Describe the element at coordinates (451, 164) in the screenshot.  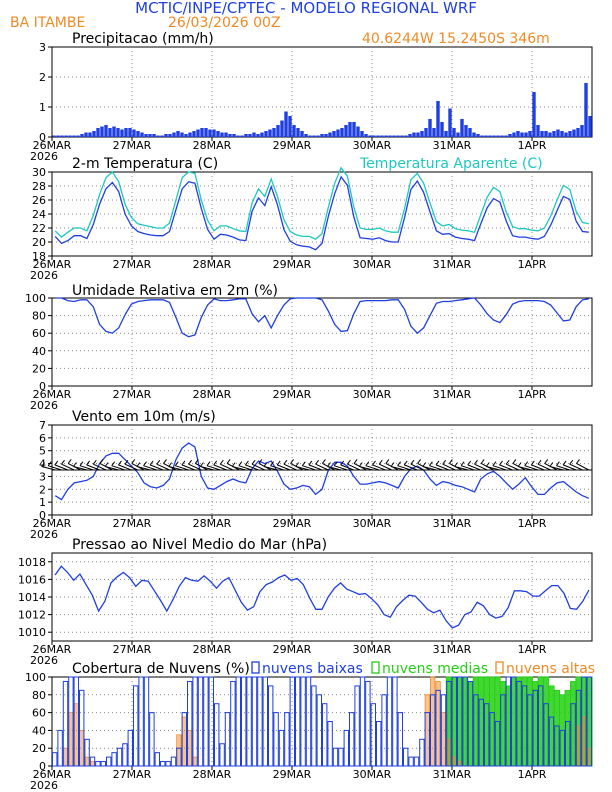
I see `legend-apparent-temp: Temperatura Aparente (C)` at that location.